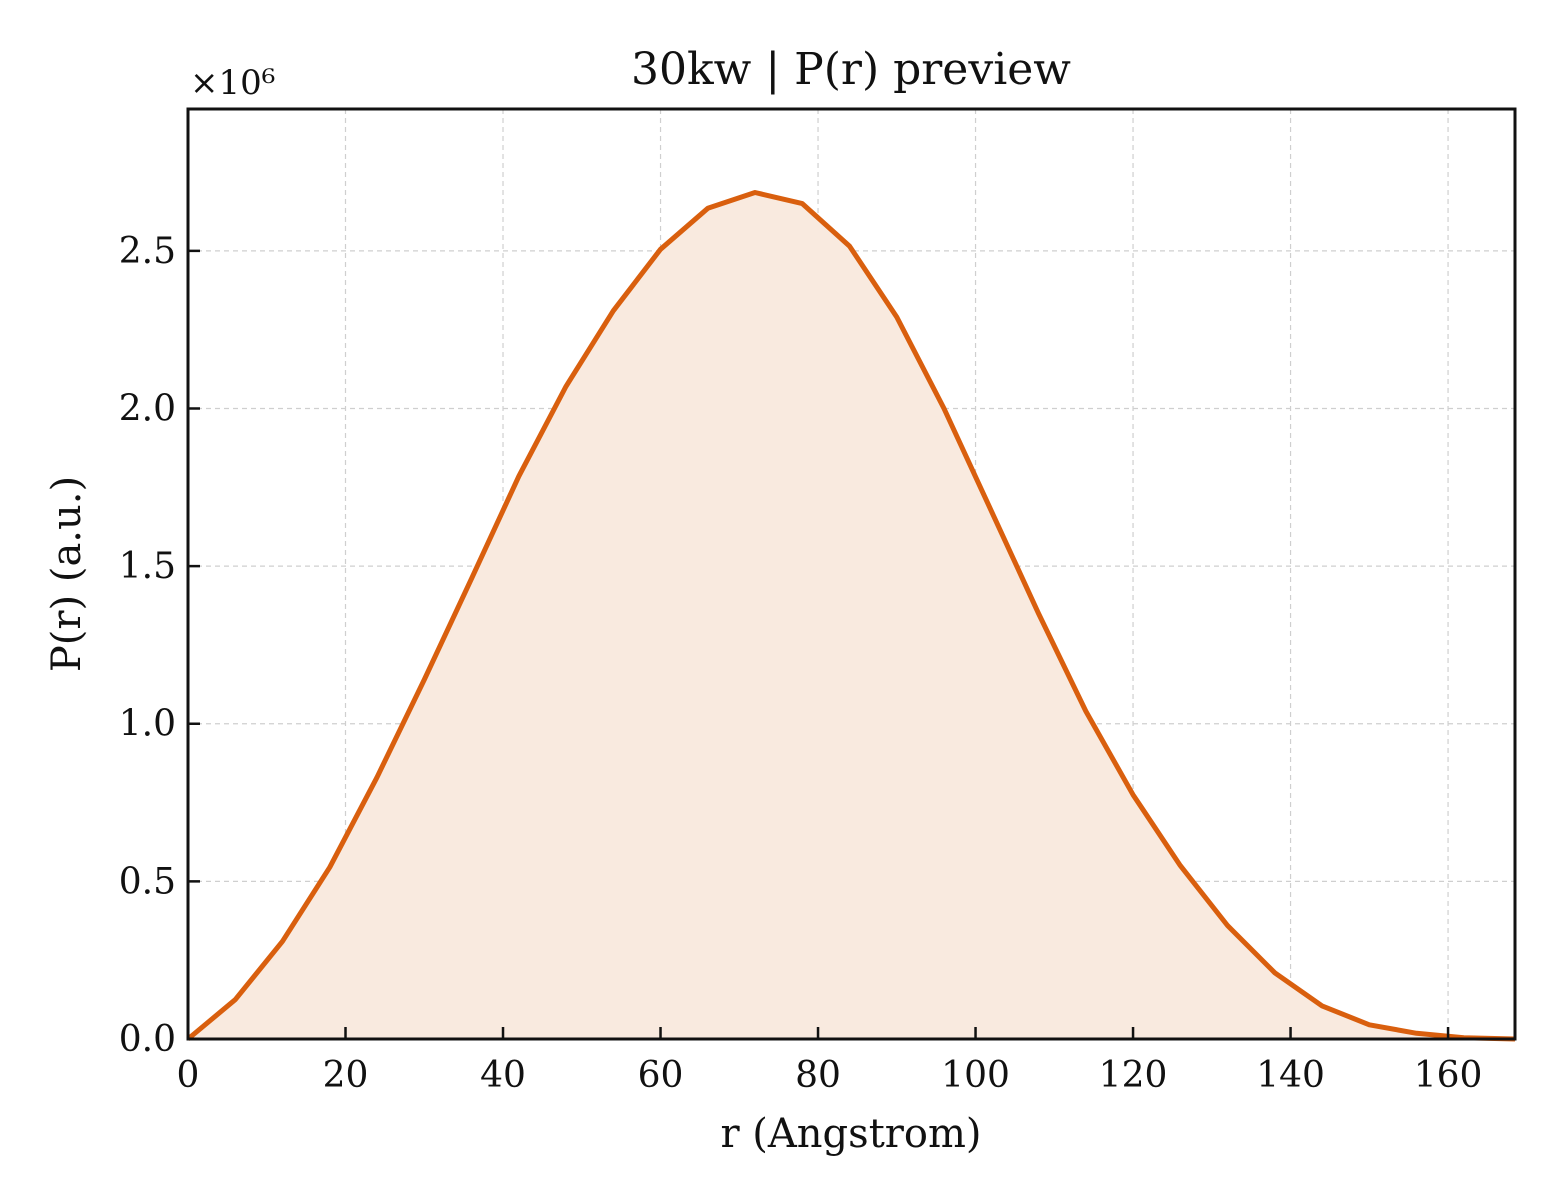 This screenshot has height=1200, width=1560. Describe the element at coordinates (346, 1075) in the screenshot. I see `x-tick-label: 20` at that location.